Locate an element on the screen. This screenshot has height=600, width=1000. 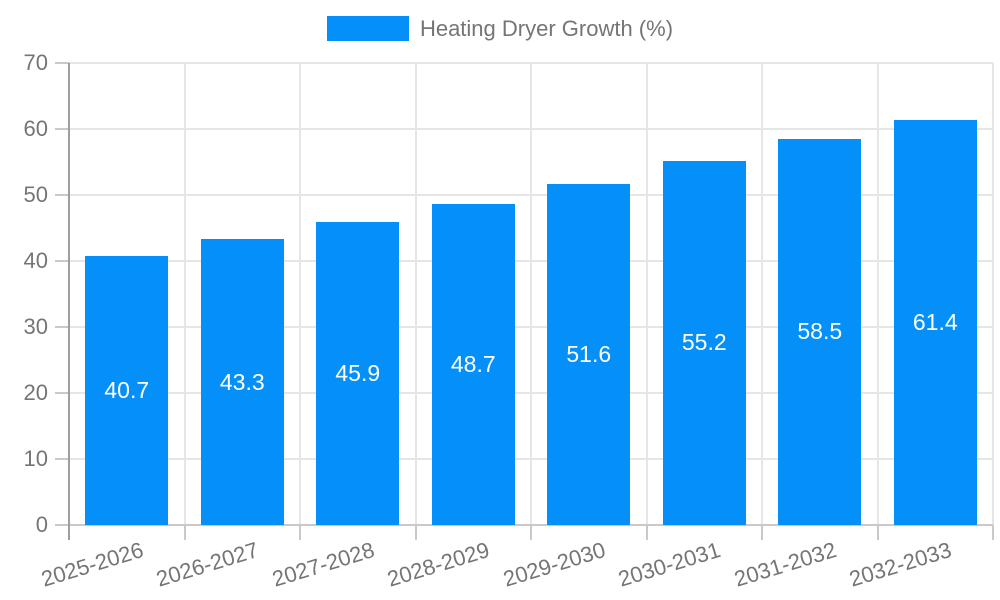
bar: 45.9 is located at coordinates (358, 373).